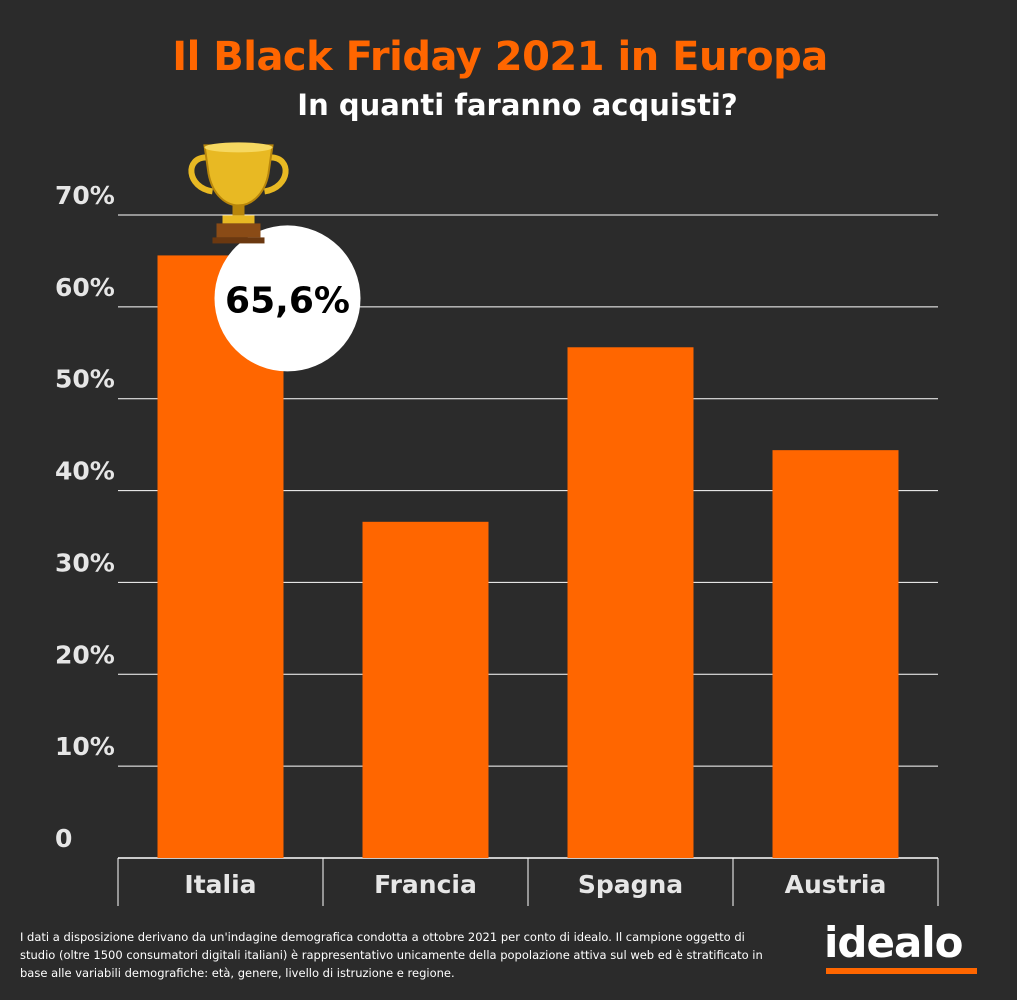 The image size is (1017, 1000). I want to click on value-badge-label: 65,6%, so click(287, 300).